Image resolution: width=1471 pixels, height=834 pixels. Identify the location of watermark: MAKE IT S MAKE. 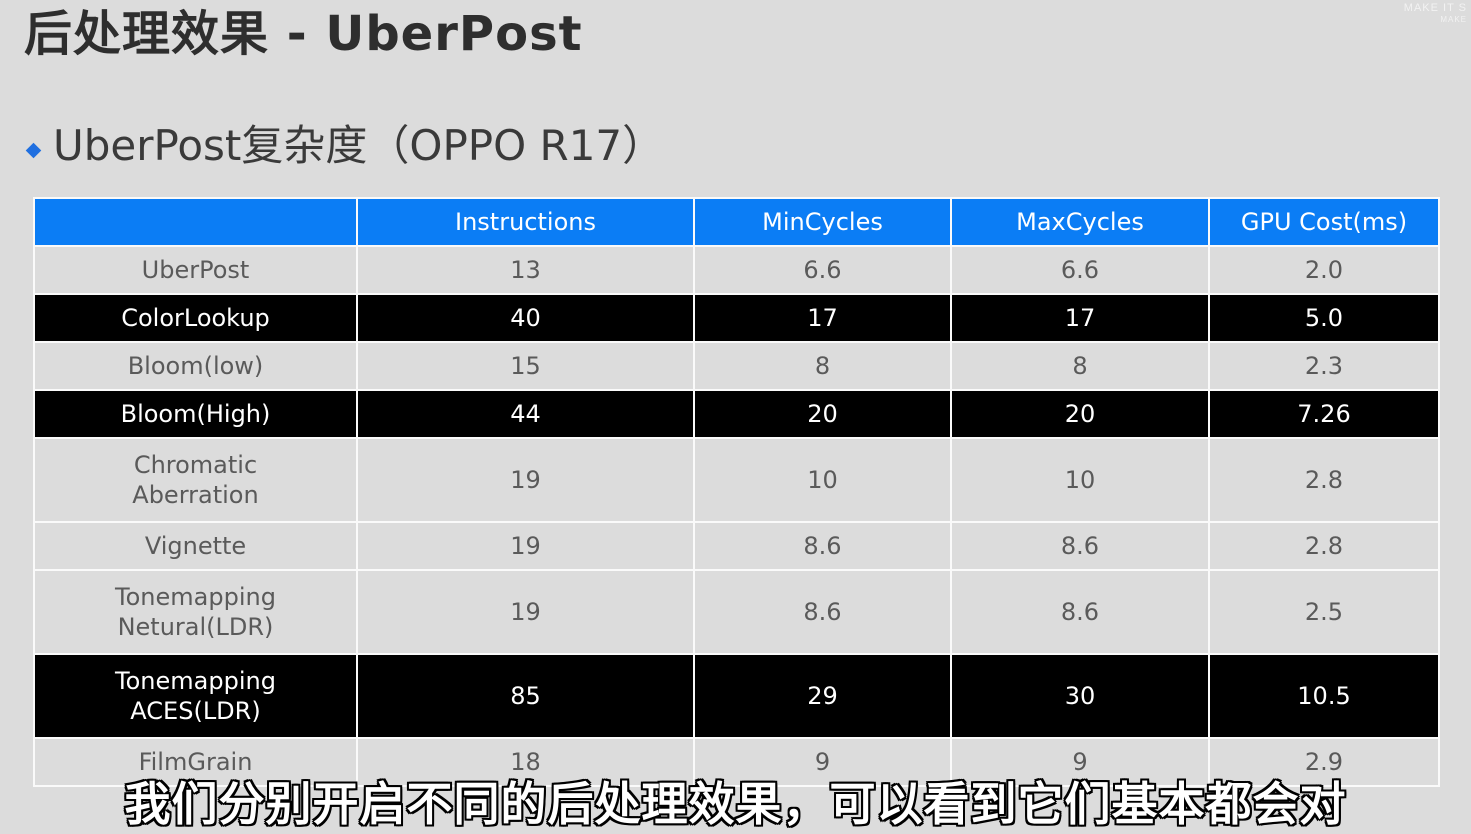
(1435, 14).